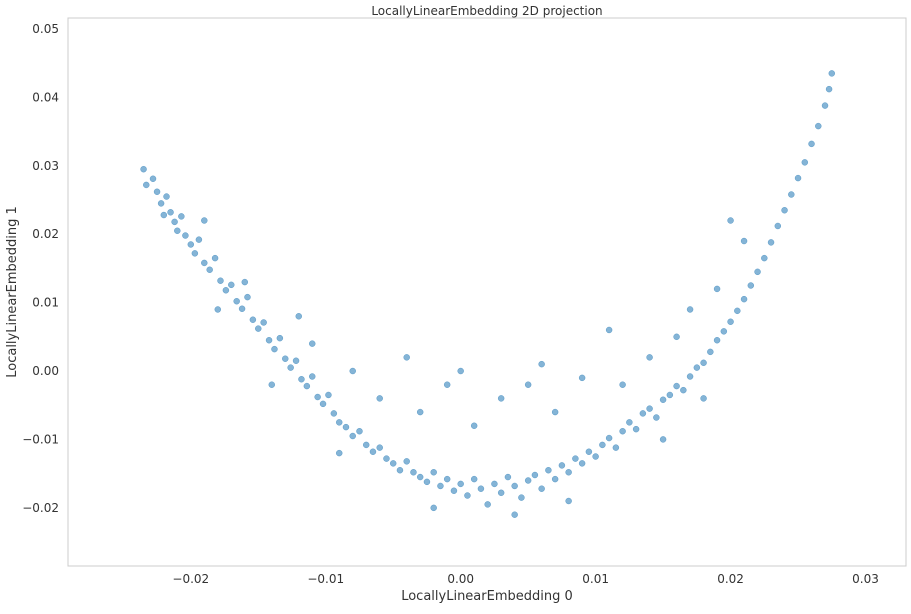 Image resolution: width=911 pixels, height=614 pixels. I want to click on x-axis-label: LocallyLinearEmbedding 0, so click(487, 596).